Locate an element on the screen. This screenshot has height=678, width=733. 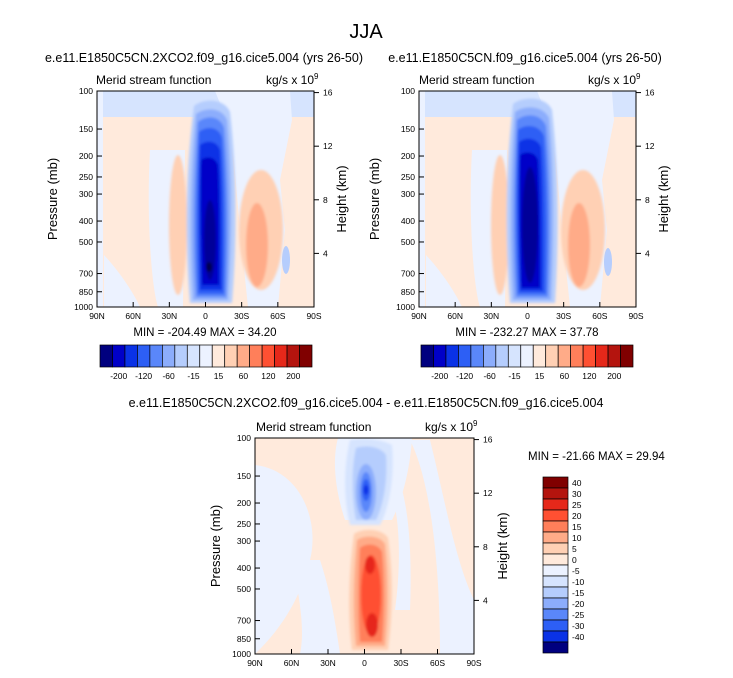
colorbar-label: 60 is located at coordinates (565, 376).